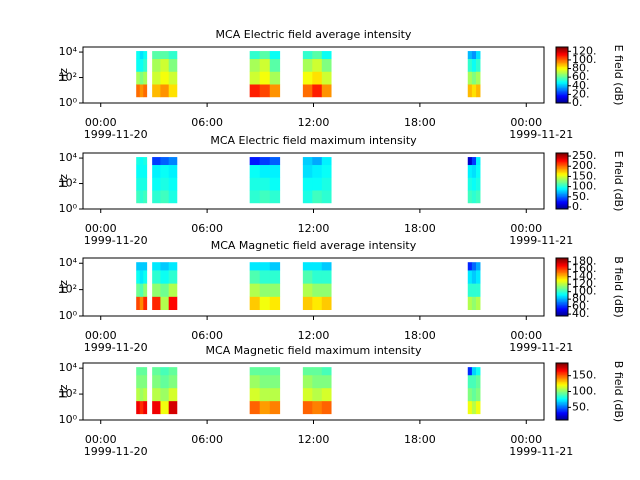  Describe the element at coordinates (314, 228) in the screenshot. I see `x-tick-label: 12:00` at that location.